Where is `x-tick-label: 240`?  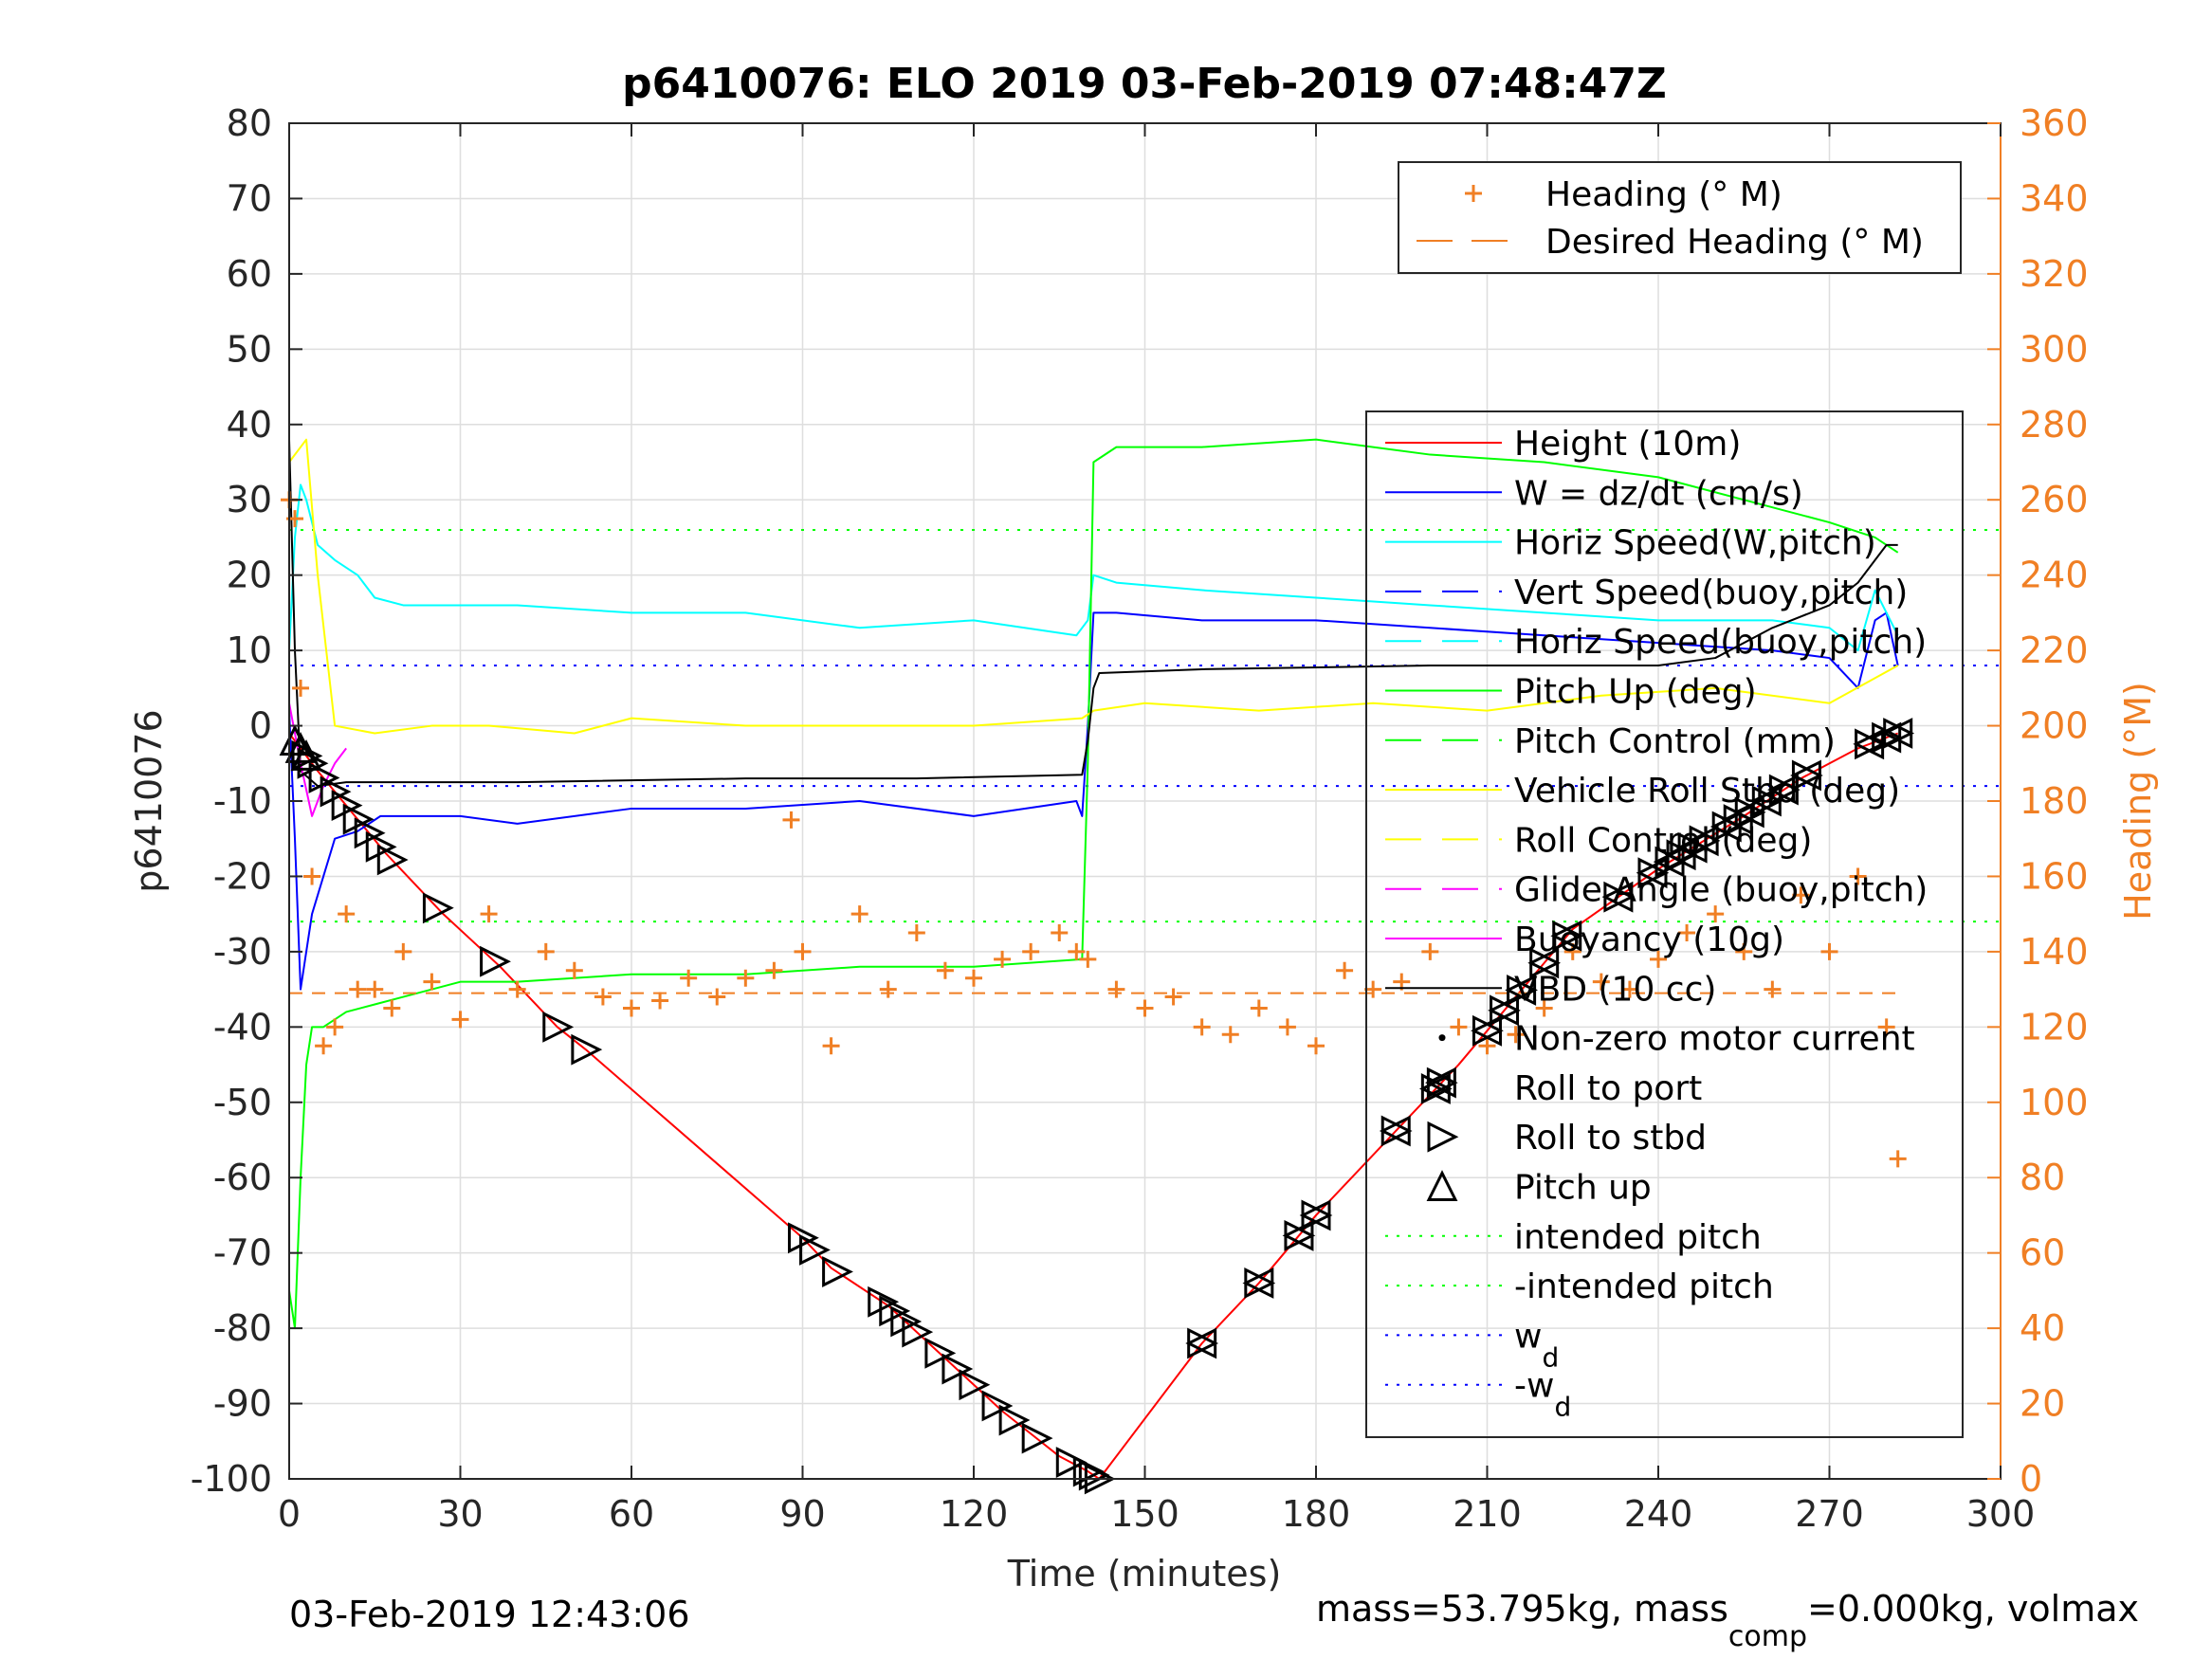
x-tick-label: 240 is located at coordinates (1658, 1514).